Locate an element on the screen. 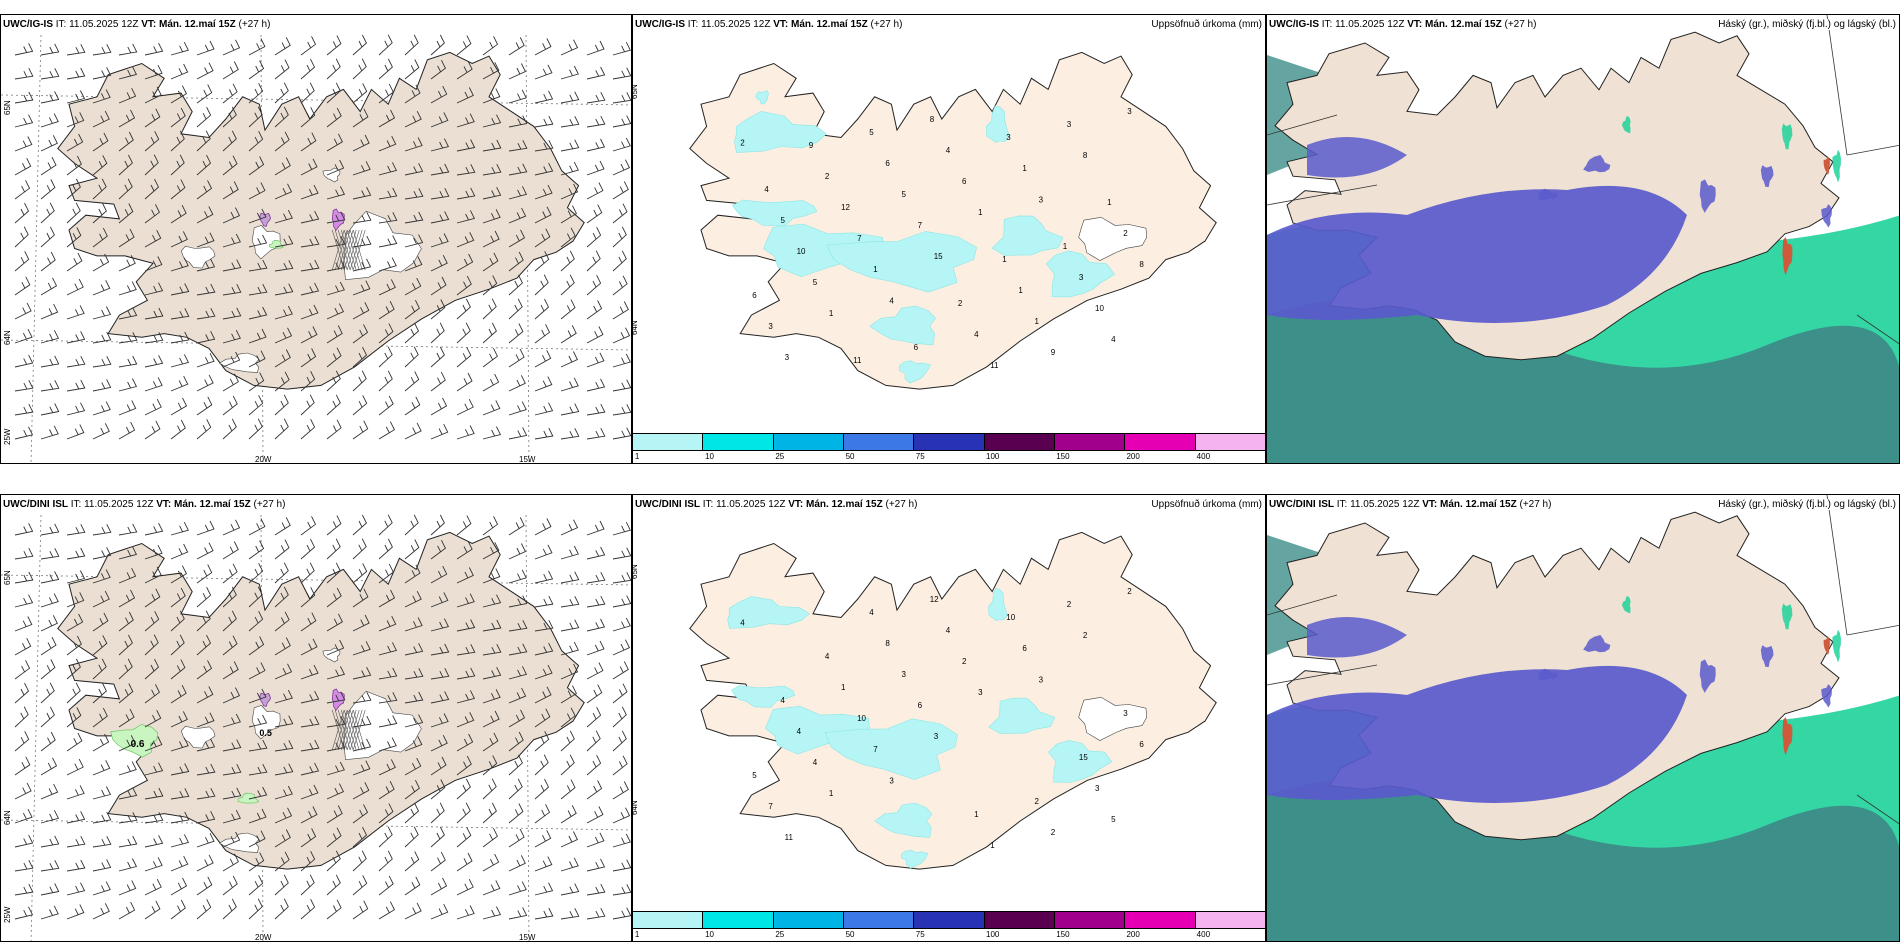 The width and height of the screenshot is (1900, 950). precip-value-label: 7 is located at coordinates (859, 238).